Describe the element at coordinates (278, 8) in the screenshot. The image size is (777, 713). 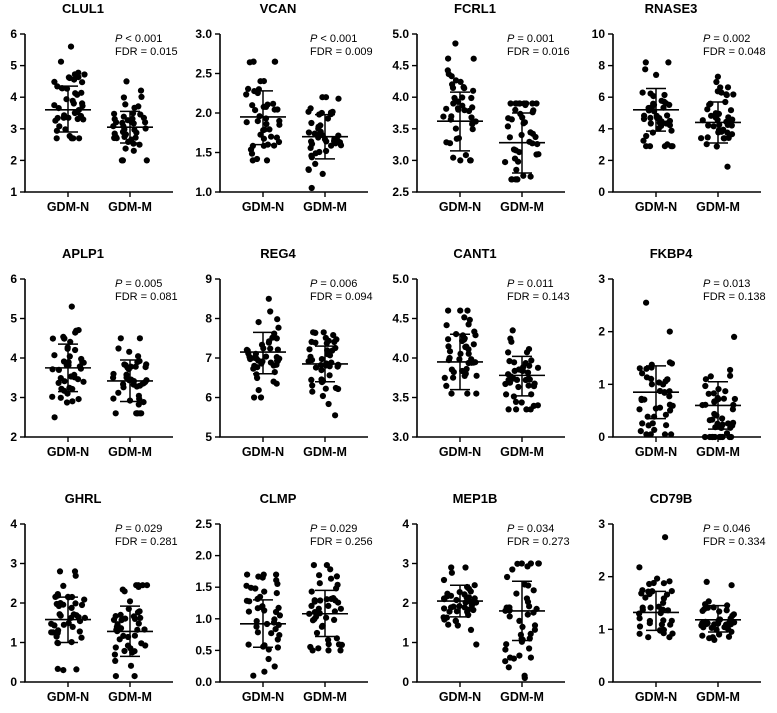
I see `panel-title: VCAN` at that location.